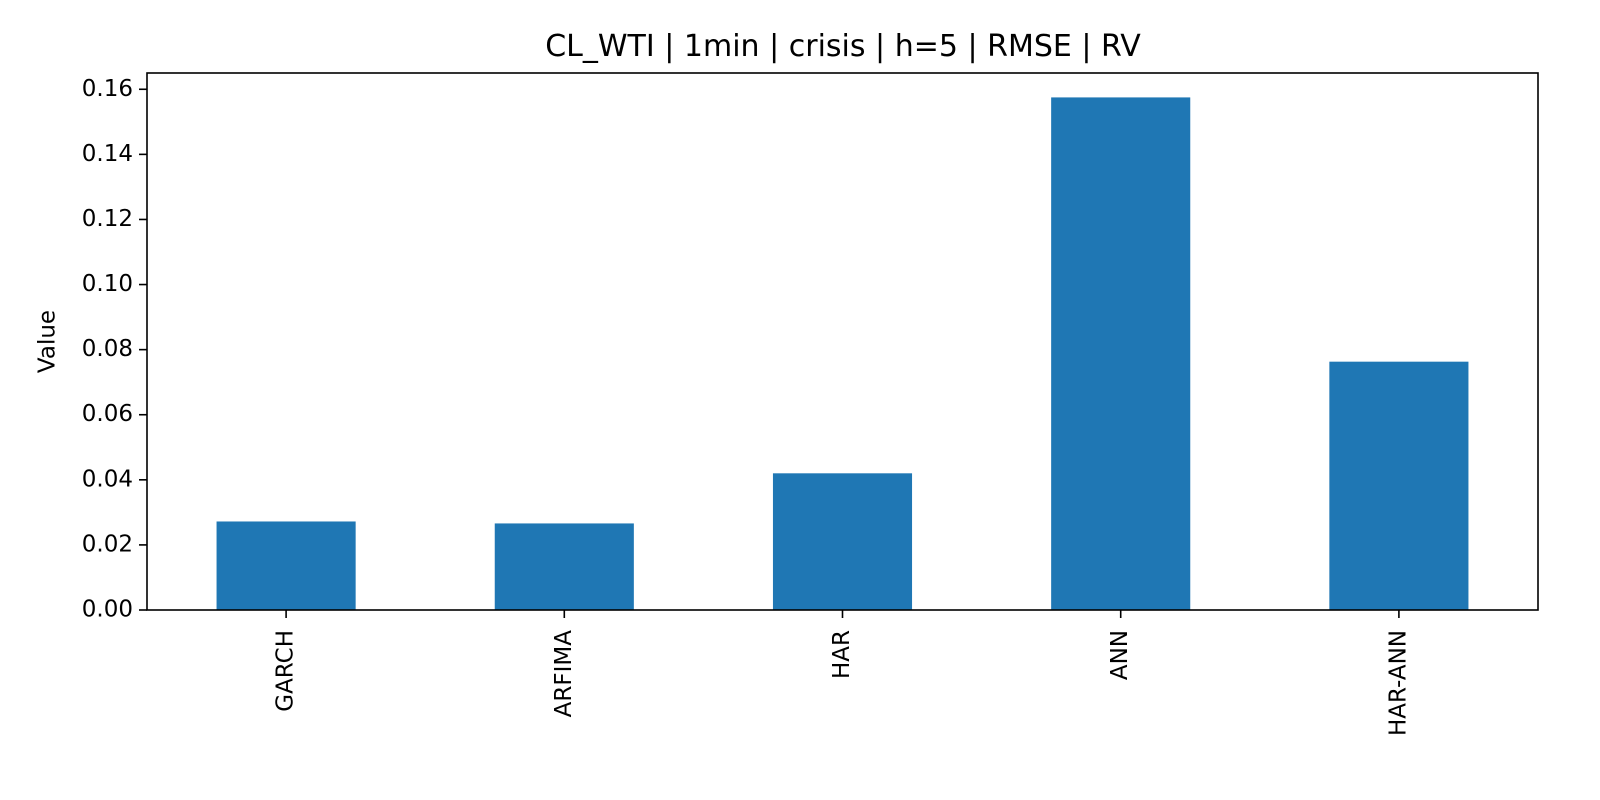 The height and width of the screenshot is (800, 1600). I want to click on y-axis: 0.00 0.02 0.04 0.06 0.08 0.10 0.12 0.14 0.16, so click(114, 349).